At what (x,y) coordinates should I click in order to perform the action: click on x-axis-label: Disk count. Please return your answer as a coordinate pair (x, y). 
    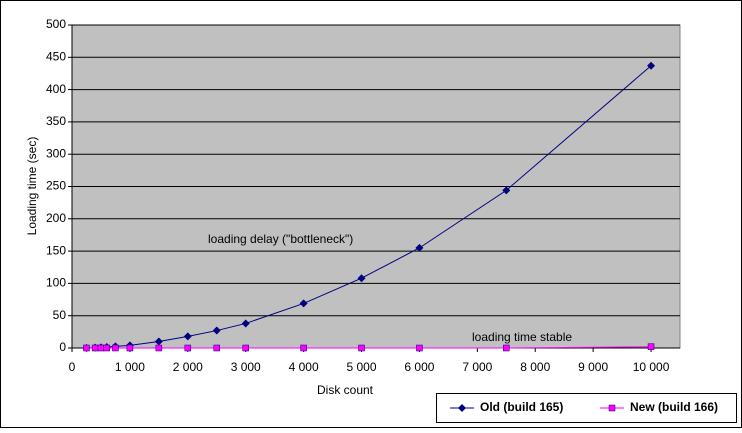
    Looking at the image, I should click on (345, 390).